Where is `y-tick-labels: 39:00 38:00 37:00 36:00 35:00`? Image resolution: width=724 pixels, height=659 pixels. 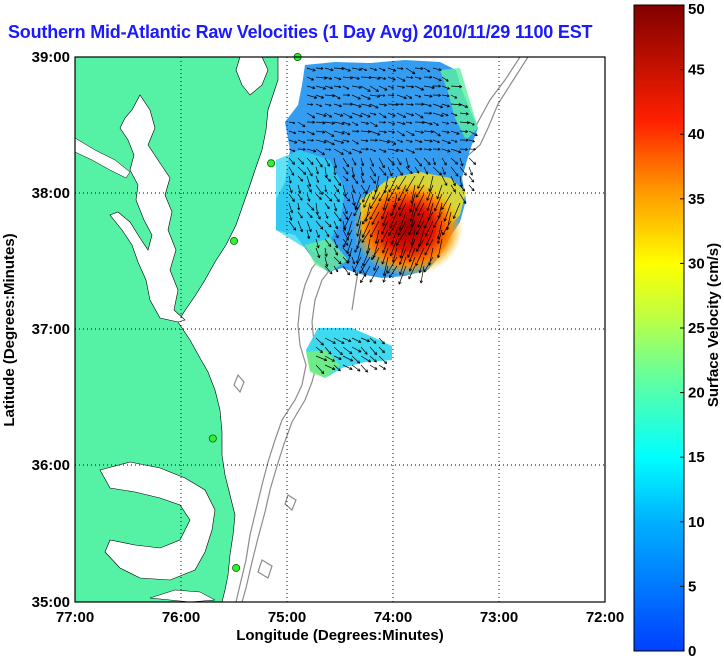
y-tick-labels: 39:00 38:00 37:00 36:00 35:00 is located at coordinates (51, 330).